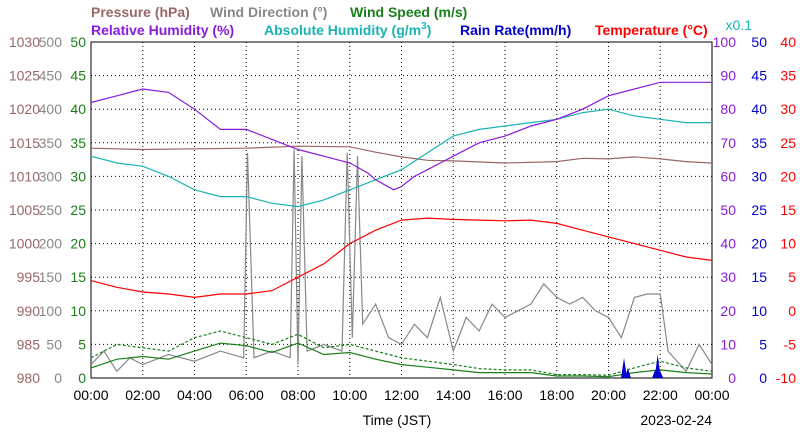 This screenshot has height=434, width=800. What do you see at coordinates (51, 244) in the screenshot?
I see `y-tick-label: 200` at bounding box center [51, 244].